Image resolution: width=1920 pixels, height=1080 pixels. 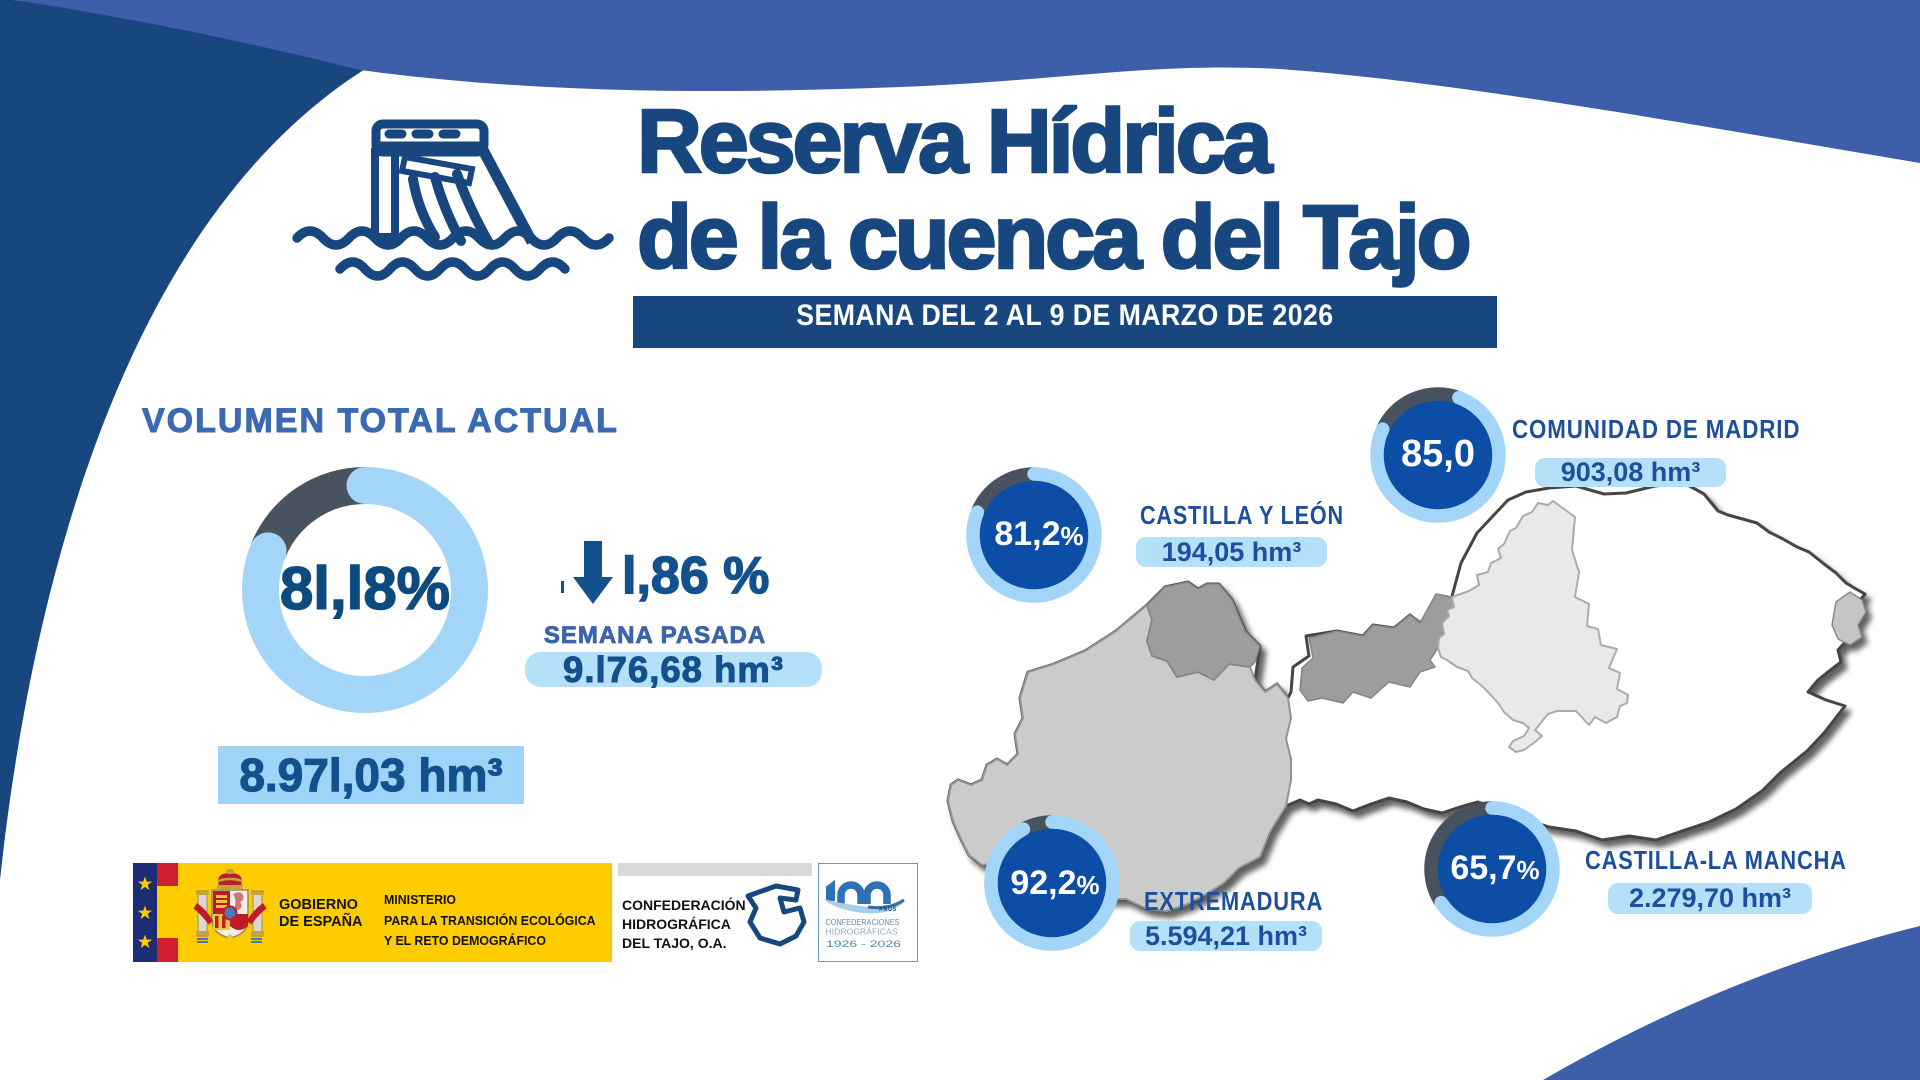 What do you see at coordinates (863, 944) in the screenshot?
I see `svg-text: 1926 - 2026` at bounding box center [863, 944].